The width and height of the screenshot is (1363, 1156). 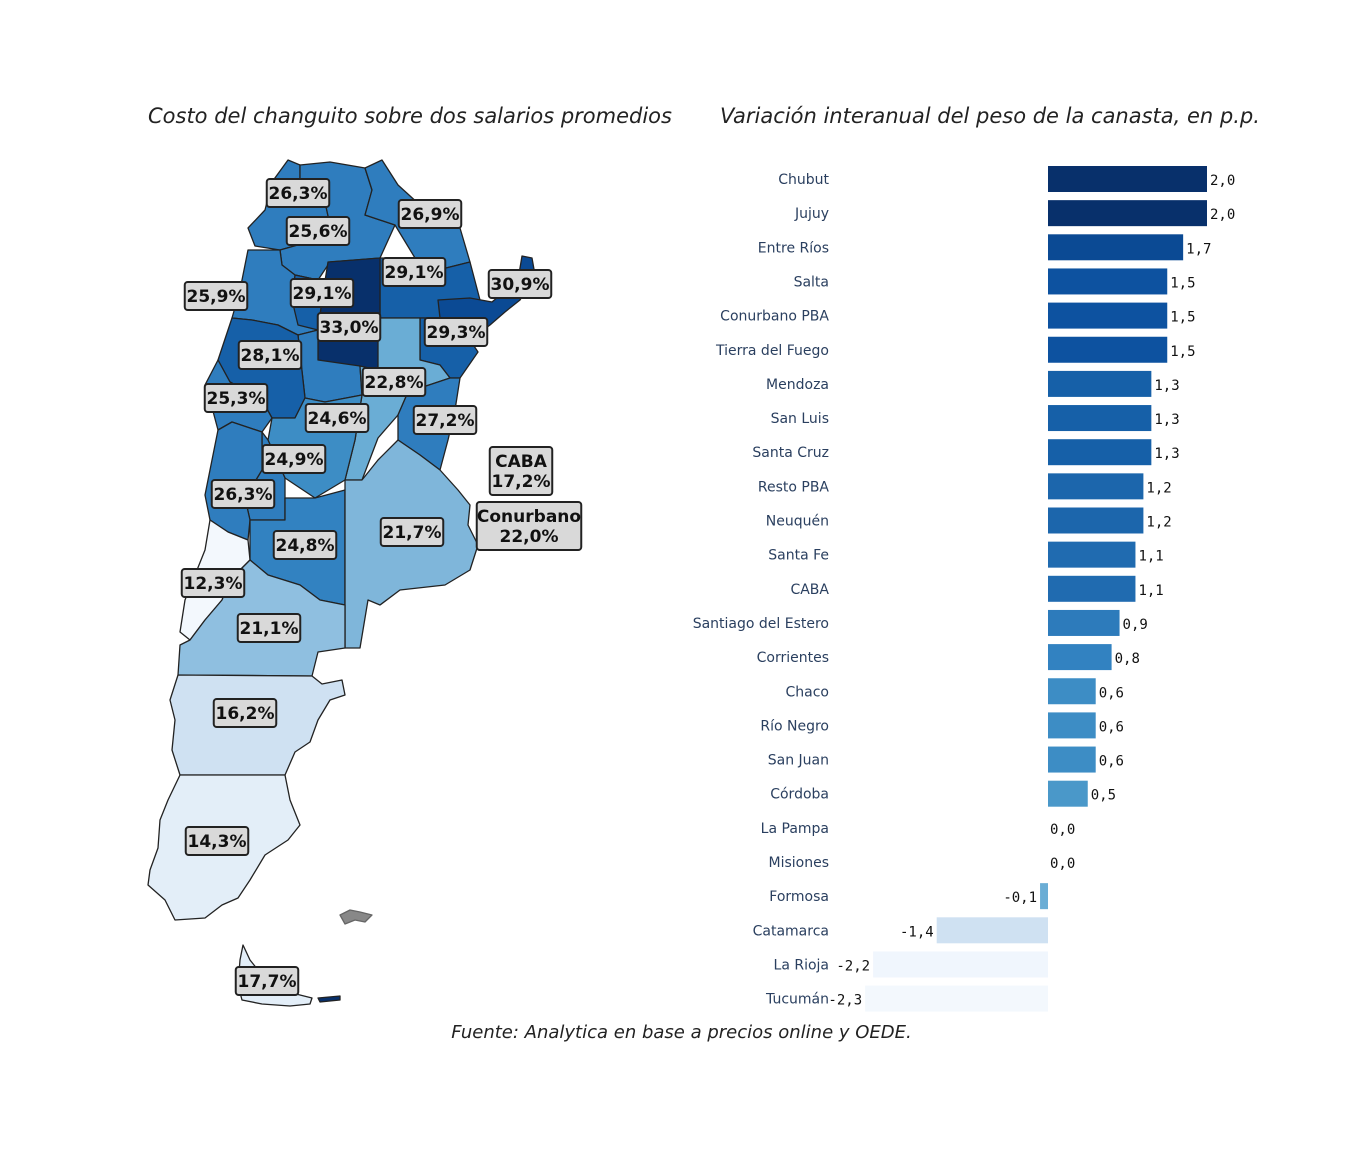 What do you see at coordinates (1103, 796) in the screenshot?
I see `bar-value-label: 0,5` at bounding box center [1103, 796].